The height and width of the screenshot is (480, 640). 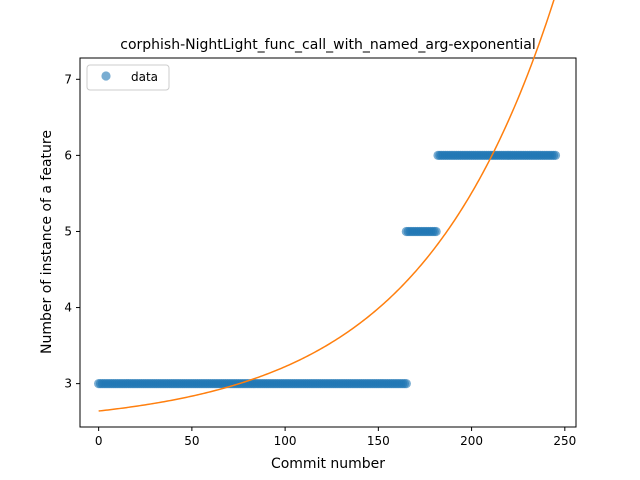 I want to click on y-tick-label: 4, so click(x=68, y=308).